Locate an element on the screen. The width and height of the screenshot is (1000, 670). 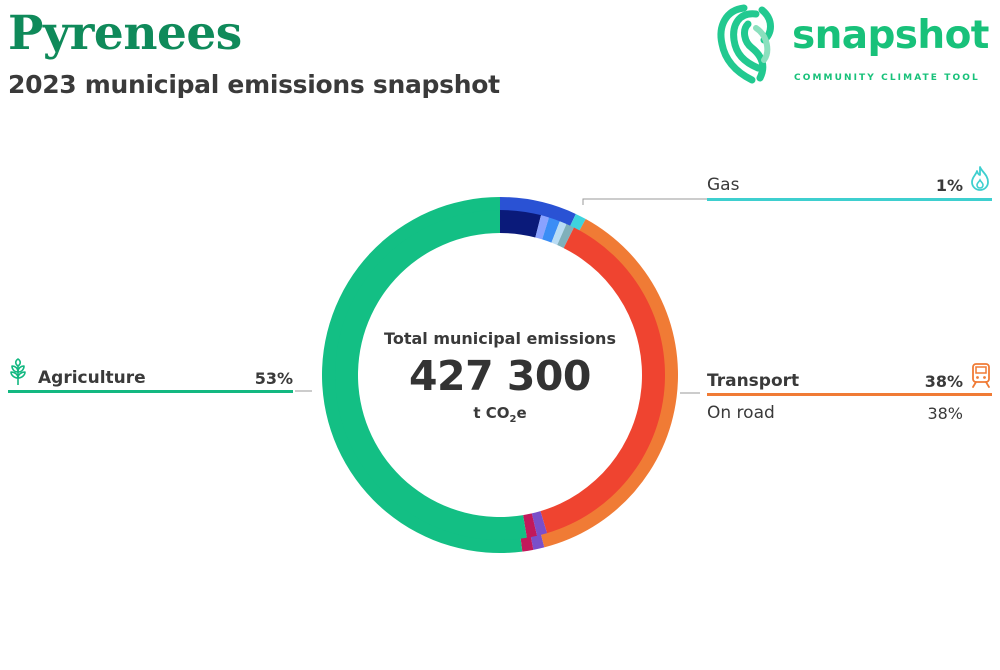
on-road-percent: 38% is located at coordinates (945, 413).